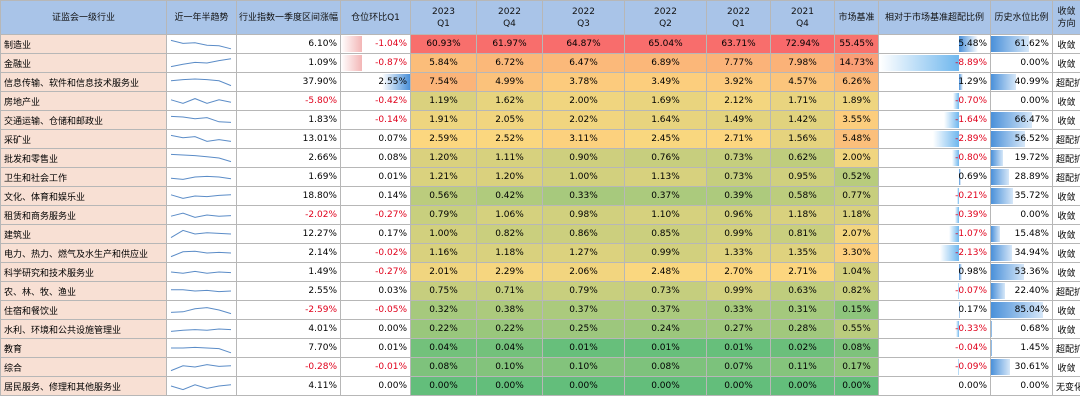 Image resolution: width=1080 pixels, height=405 pixels. I want to click on quarter-cell-text: 4.99%, so click(509, 82).